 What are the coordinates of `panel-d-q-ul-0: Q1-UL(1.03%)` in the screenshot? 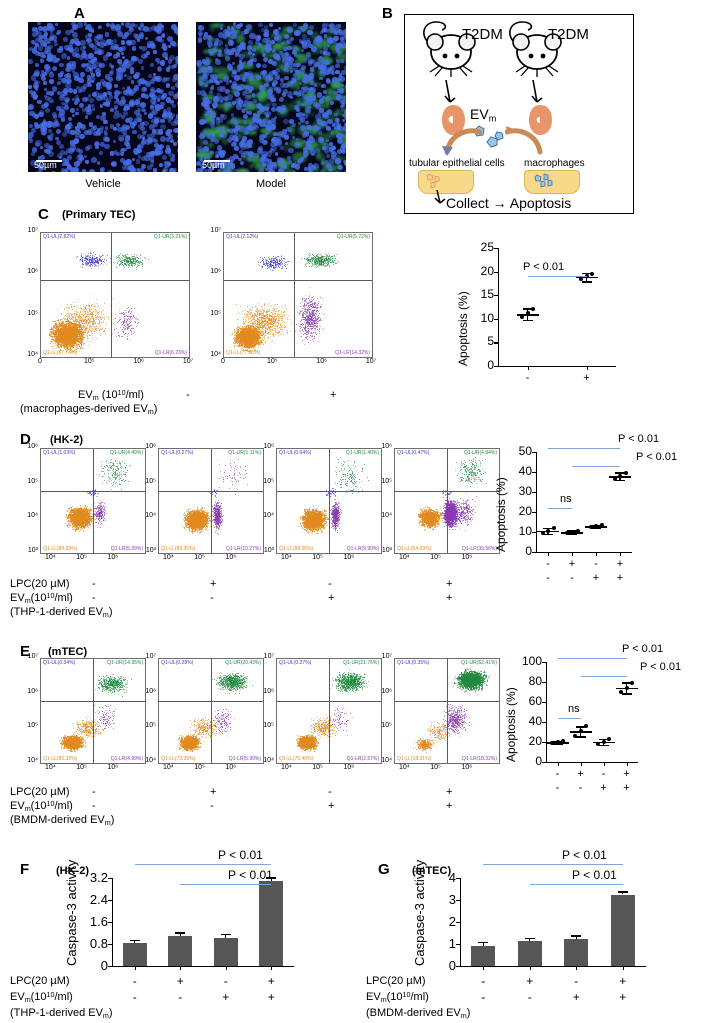 It's located at (59, 453).